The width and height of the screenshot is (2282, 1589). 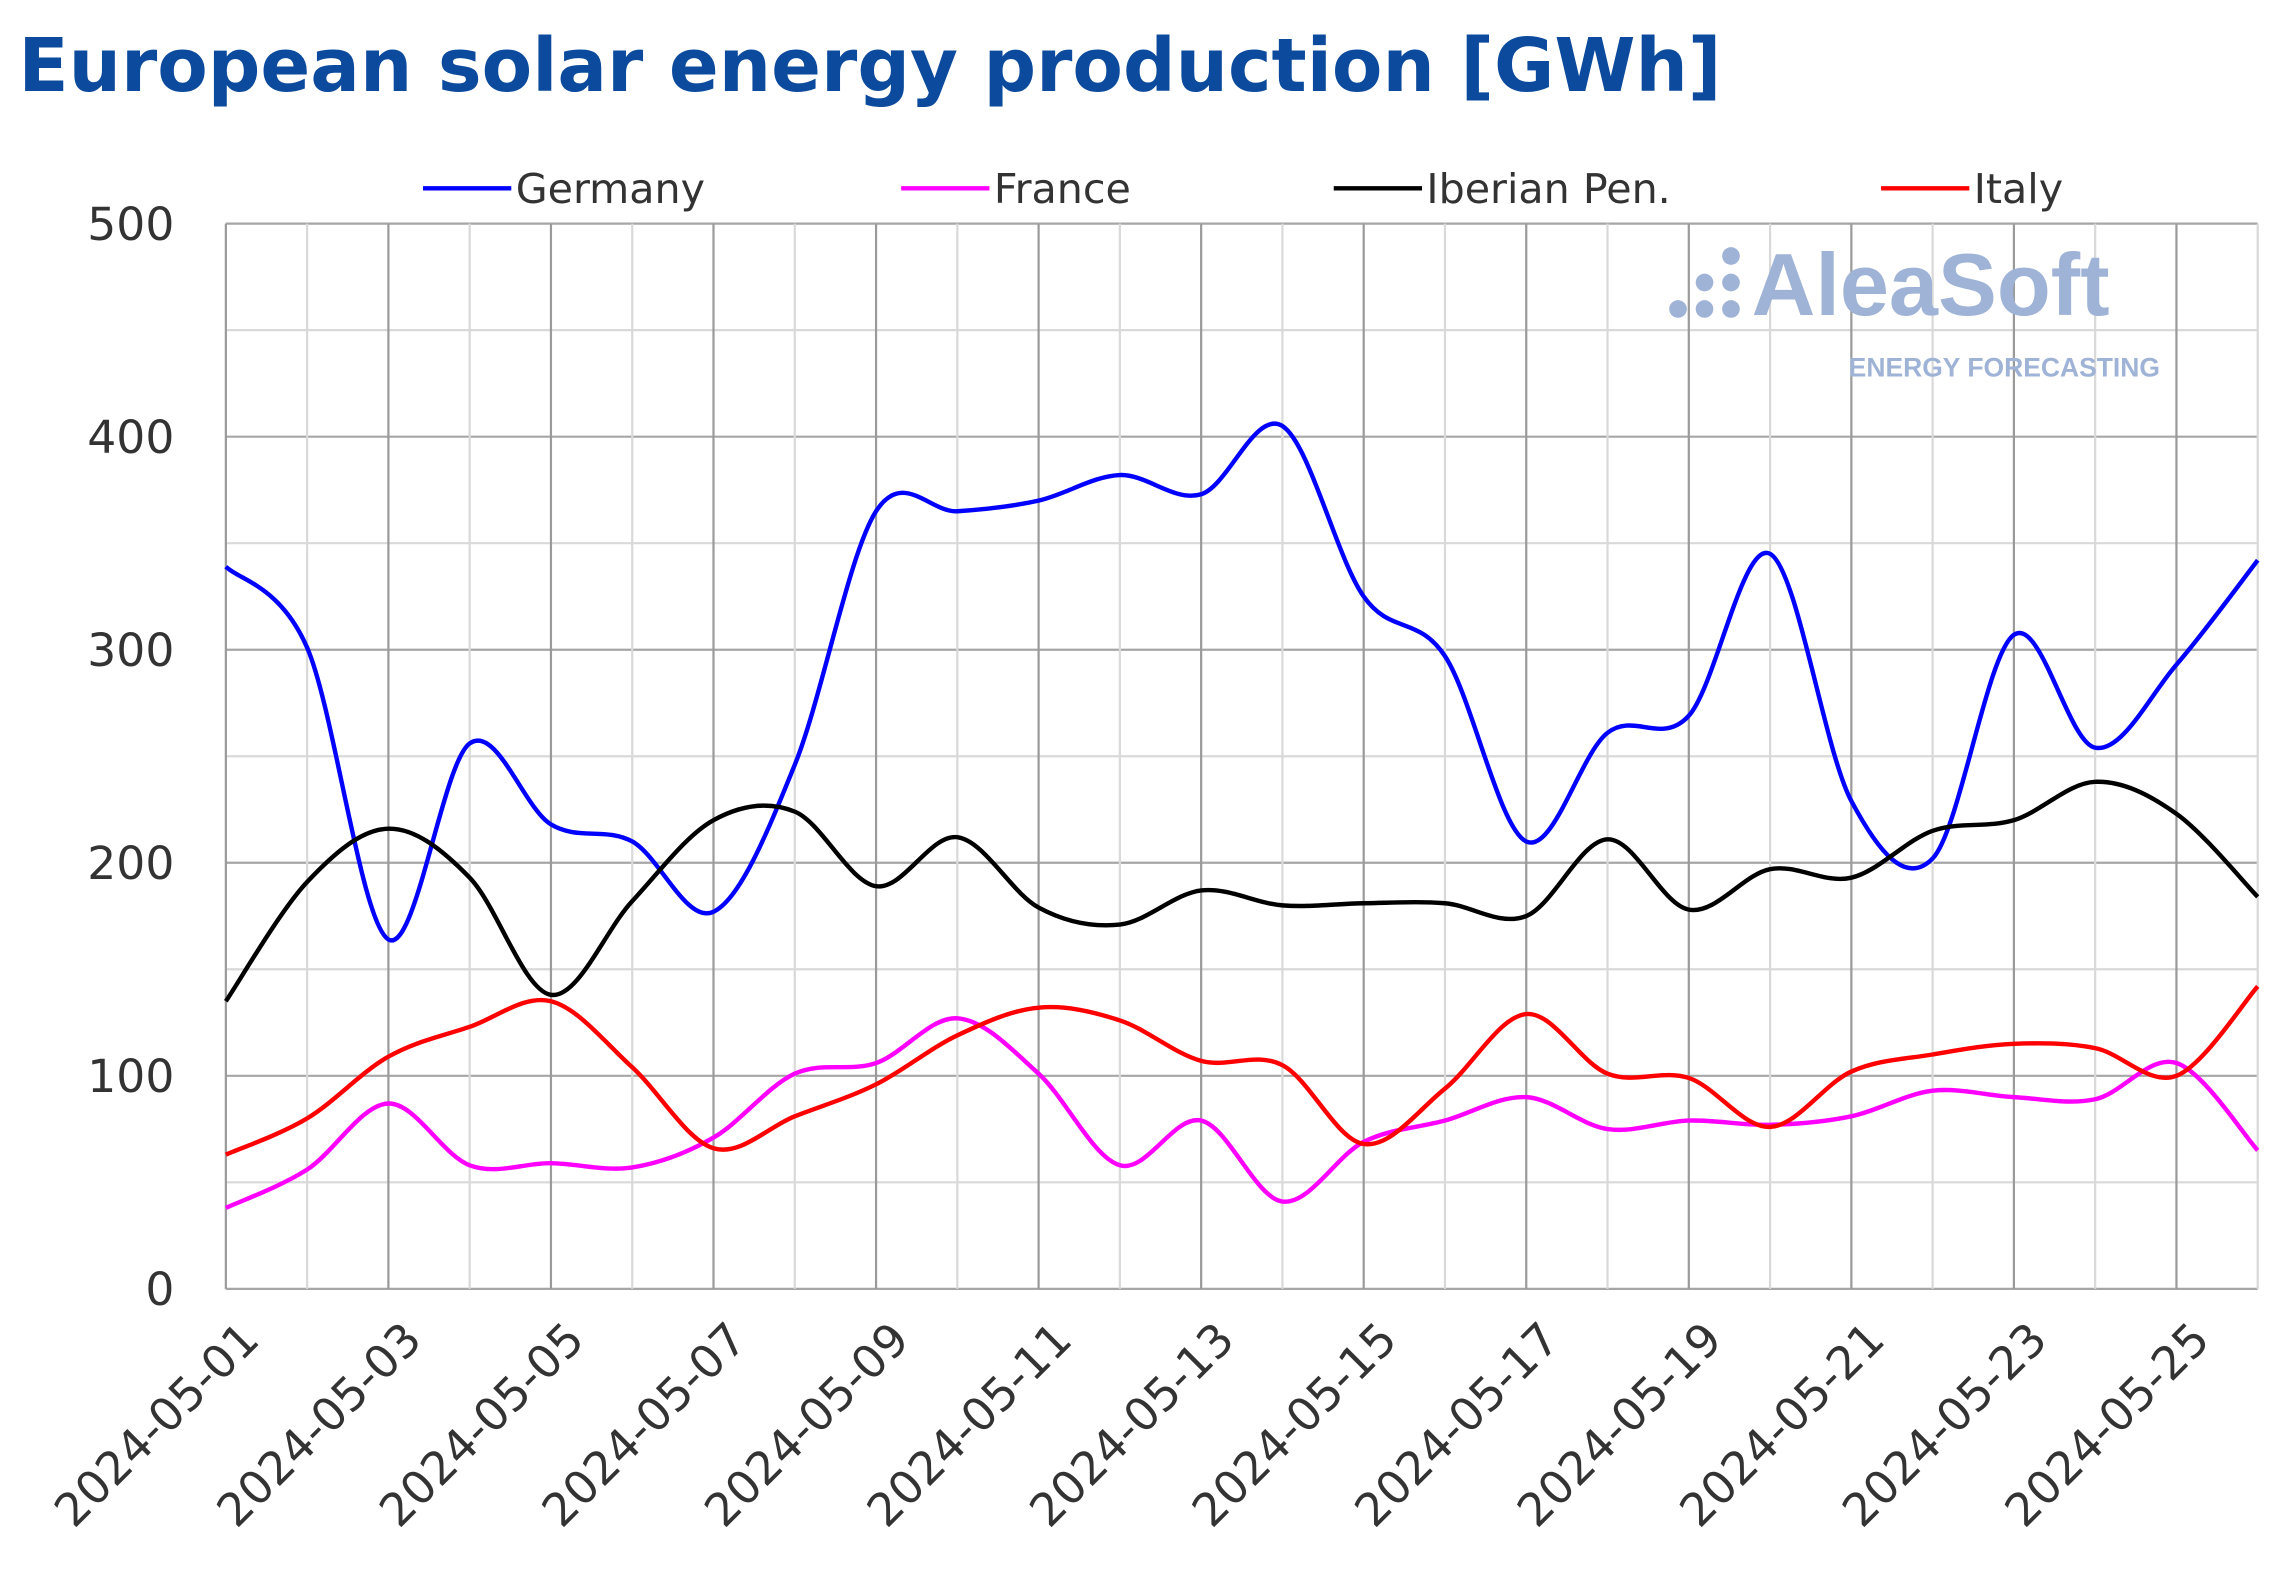 What do you see at coordinates (1242, 1070) in the screenshot?
I see `series-line-italy` at bounding box center [1242, 1070].